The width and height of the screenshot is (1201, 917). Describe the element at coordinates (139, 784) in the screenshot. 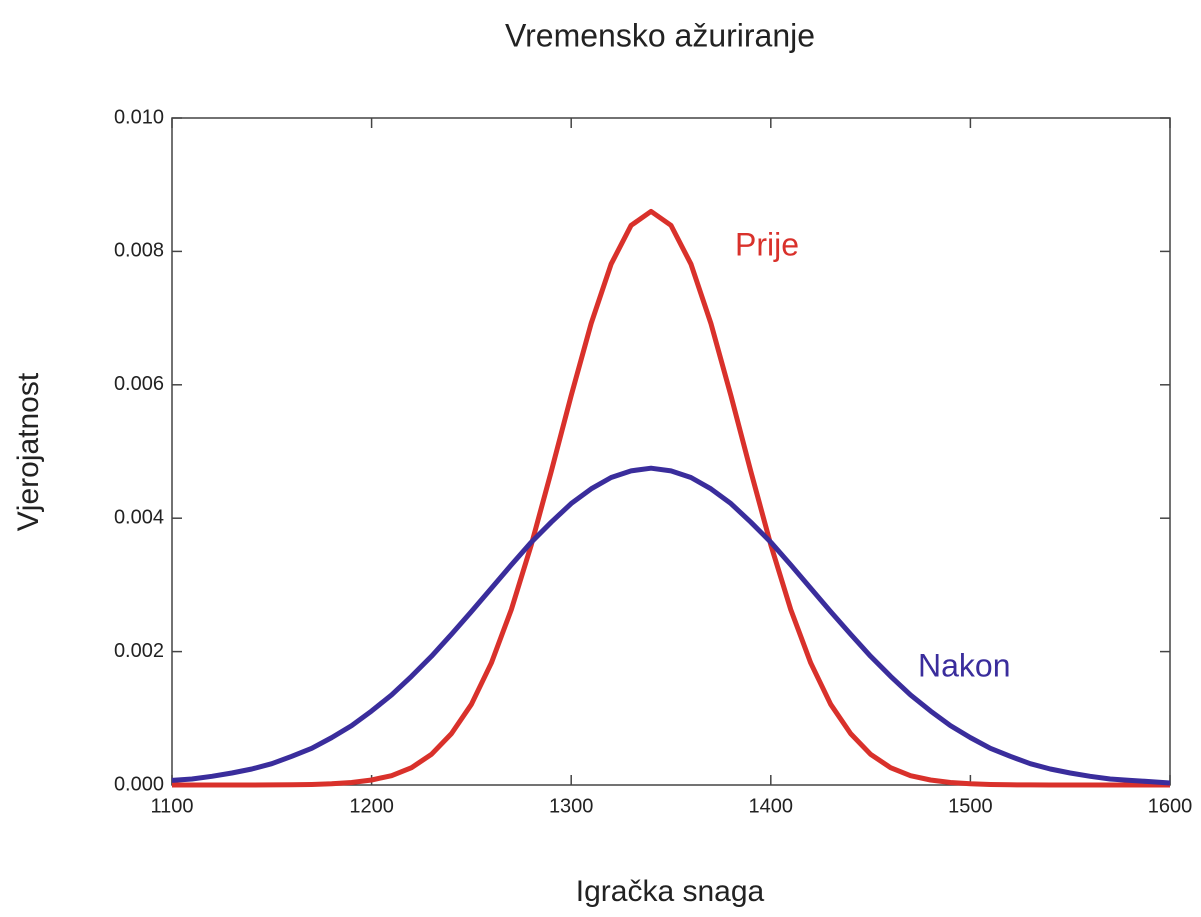

I see `y-tick-label: 0.000` at that location.